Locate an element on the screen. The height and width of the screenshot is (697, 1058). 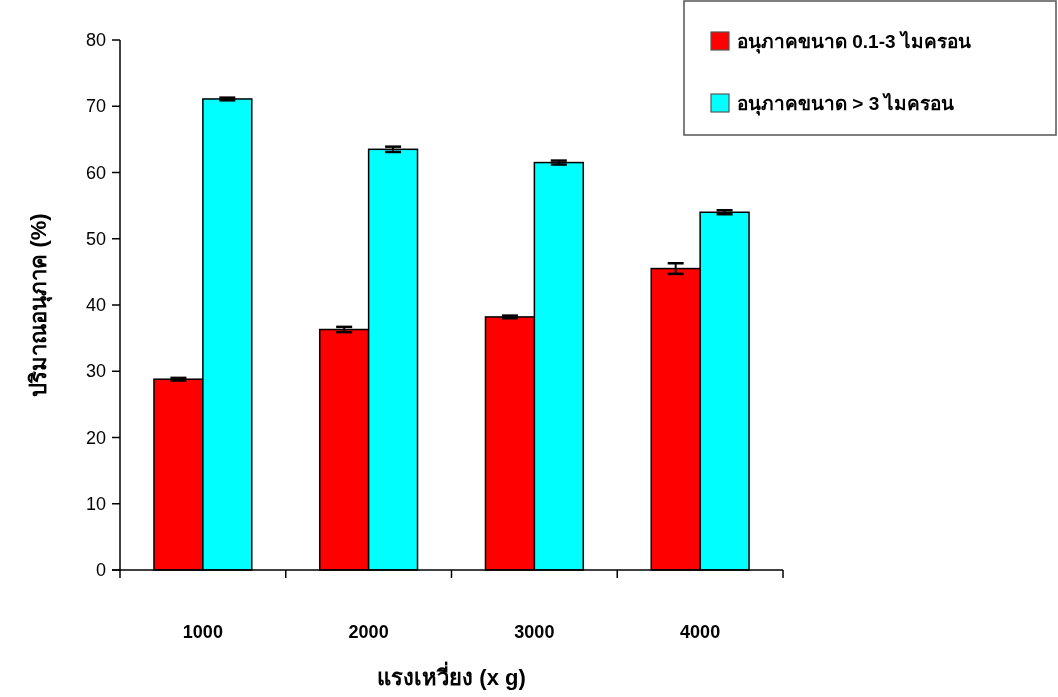
y-tick-label: 30 is located at coordinates (95, 371).